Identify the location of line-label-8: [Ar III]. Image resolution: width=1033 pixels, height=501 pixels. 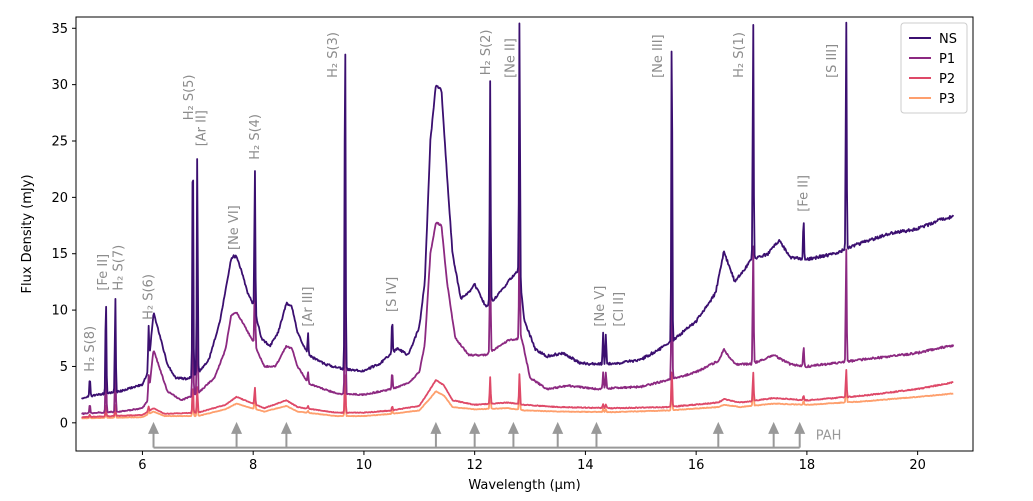
(308, 307).